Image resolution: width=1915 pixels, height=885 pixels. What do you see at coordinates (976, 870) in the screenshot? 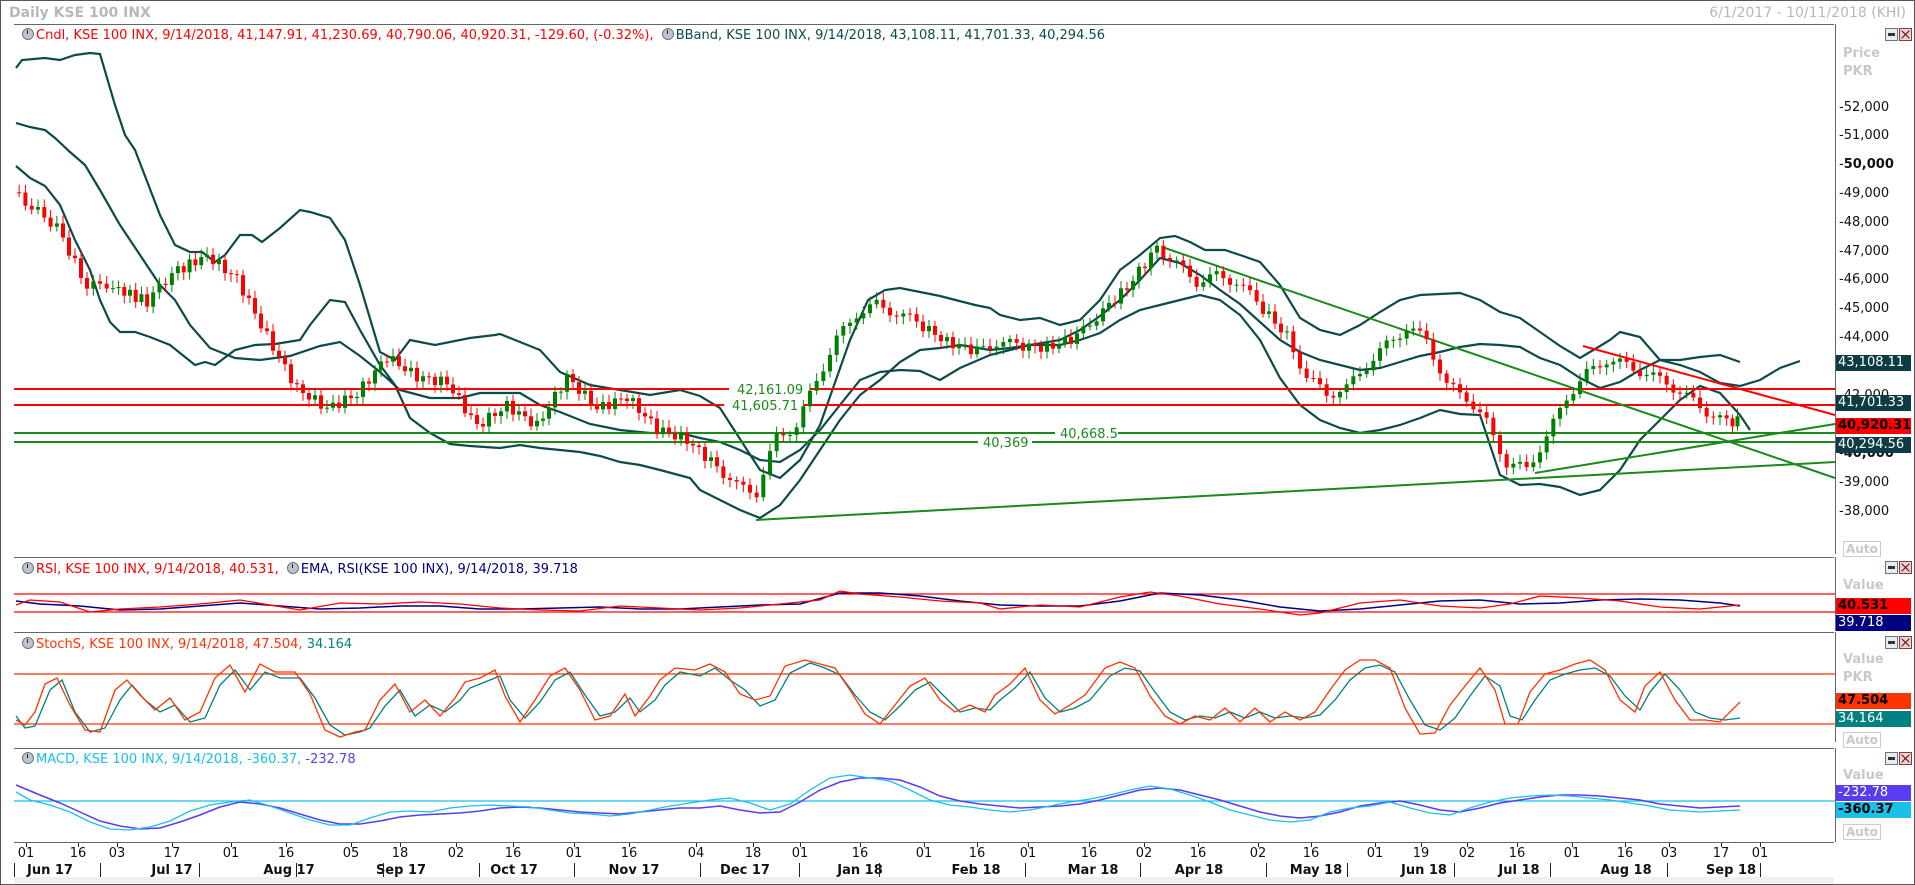
I see `x-month-label: Feb 18` at bounding box center [976, 870].